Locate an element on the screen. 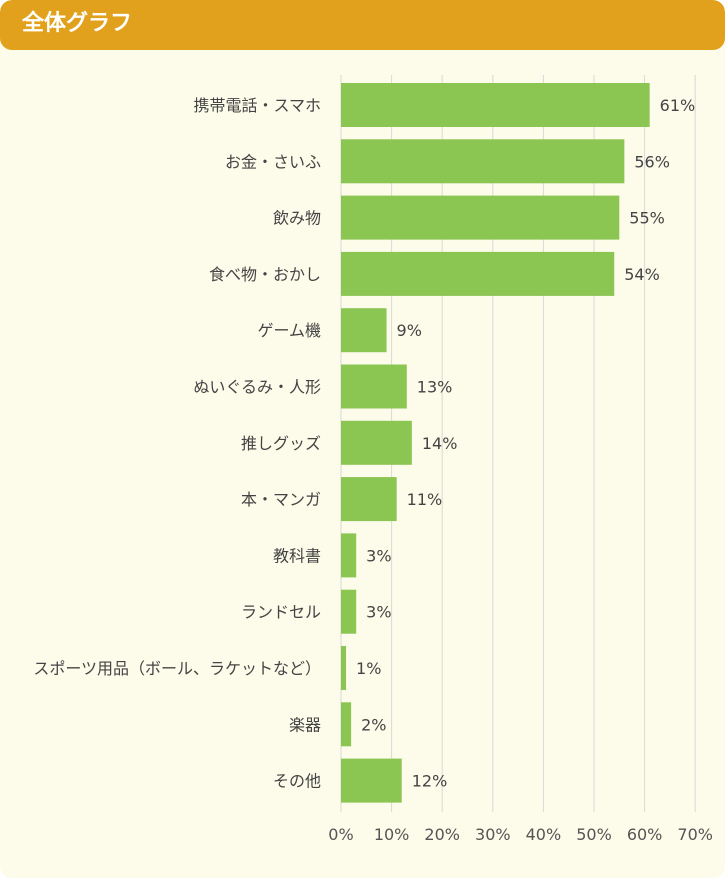 This screenshot has width=725, height=878. chart-title: 全体グラフ is located at coordinates (77, 23).